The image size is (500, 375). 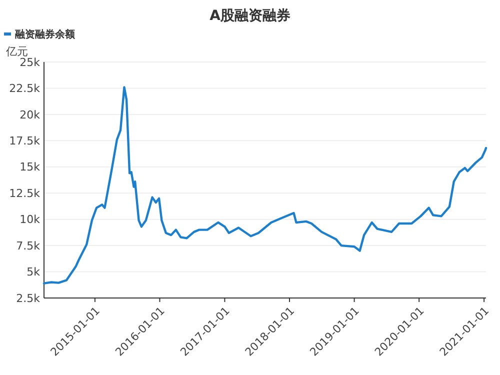 What do you see at coordinates (16, 51) in the screenshot?
I see `y-axis-title: 亿元` at bounding box center [16, 51].